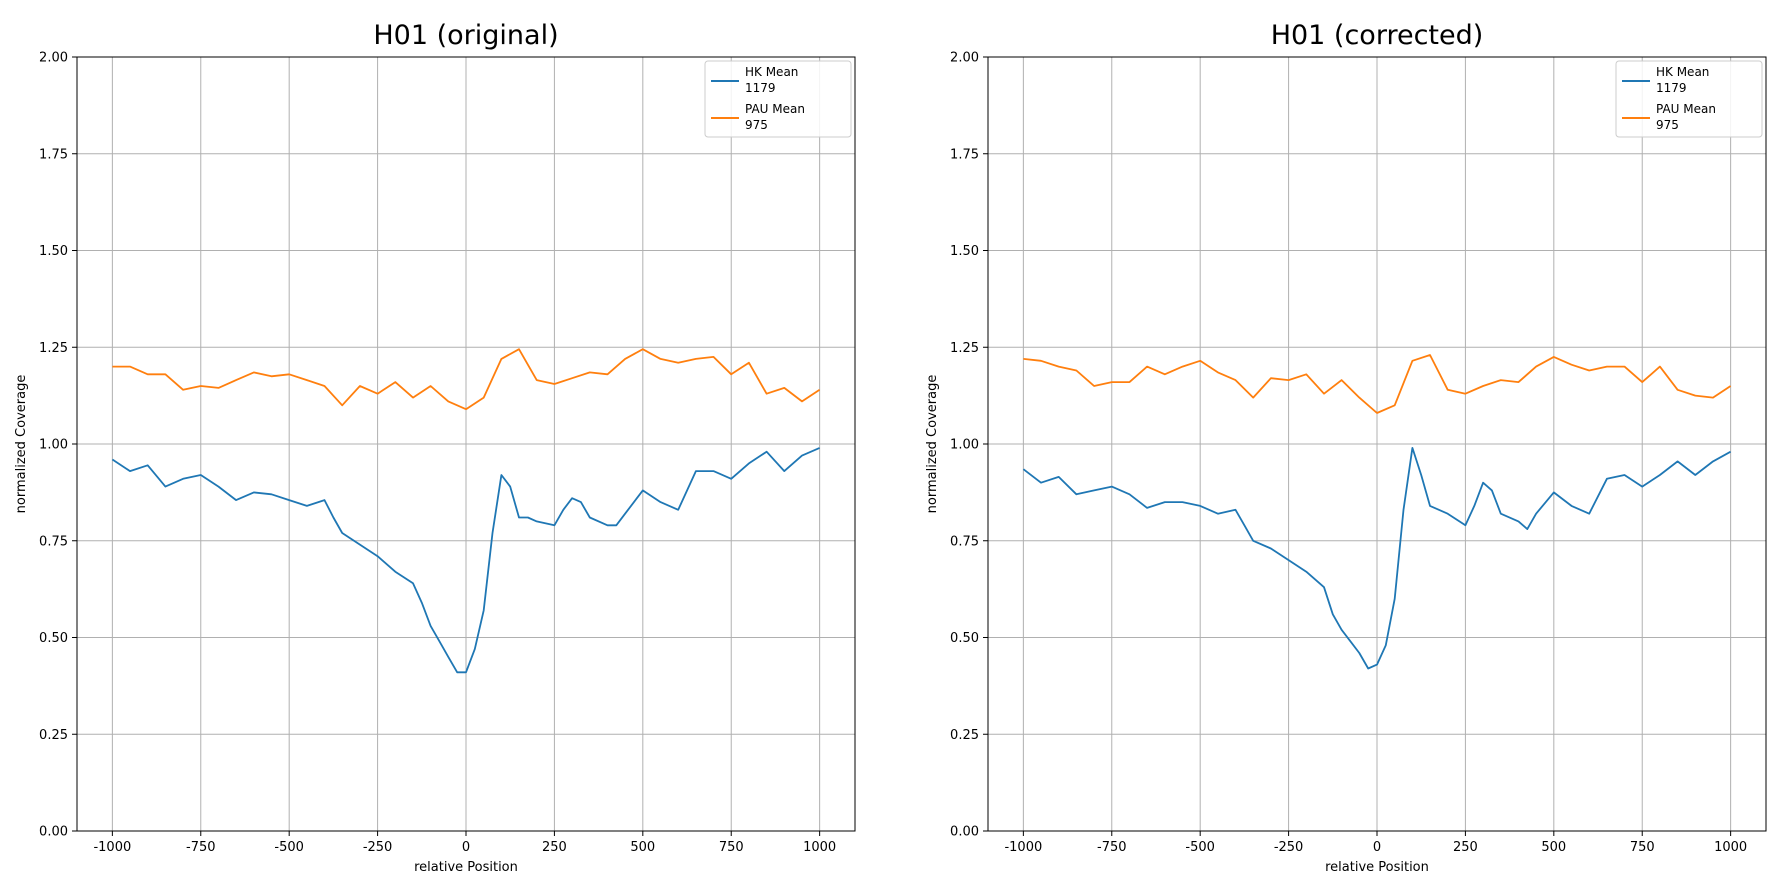  I want to click on chart-title: H01 (original), so click(465, 35).